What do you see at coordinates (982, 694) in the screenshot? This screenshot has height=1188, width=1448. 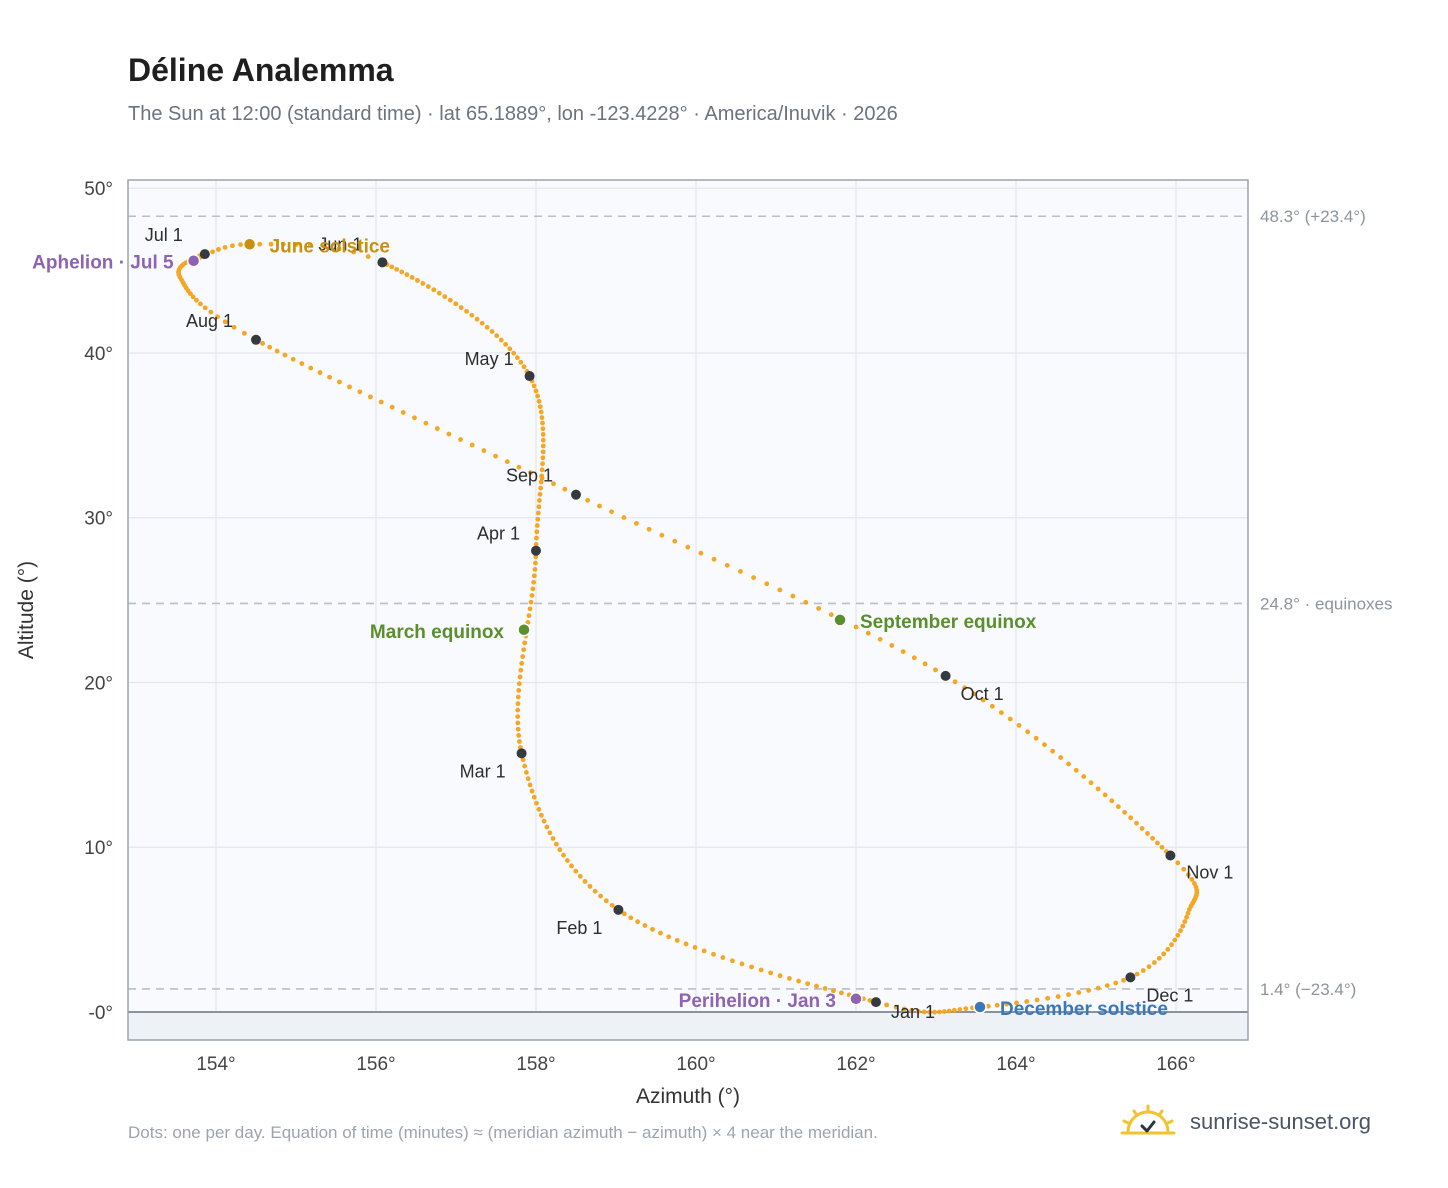 I see `month-marker-label: Oct 1` at bounding box center [982, 694].